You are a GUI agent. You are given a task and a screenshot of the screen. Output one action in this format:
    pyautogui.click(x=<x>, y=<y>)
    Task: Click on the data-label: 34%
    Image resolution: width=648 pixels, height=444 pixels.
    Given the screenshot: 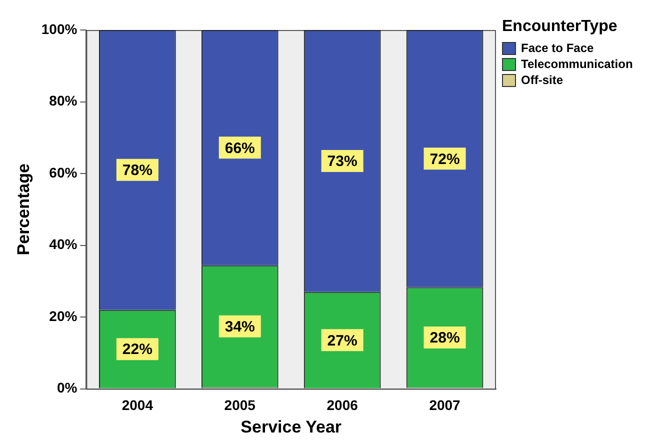 What is the action you would take?
    pyautogui.click(x=239, y=327)
    